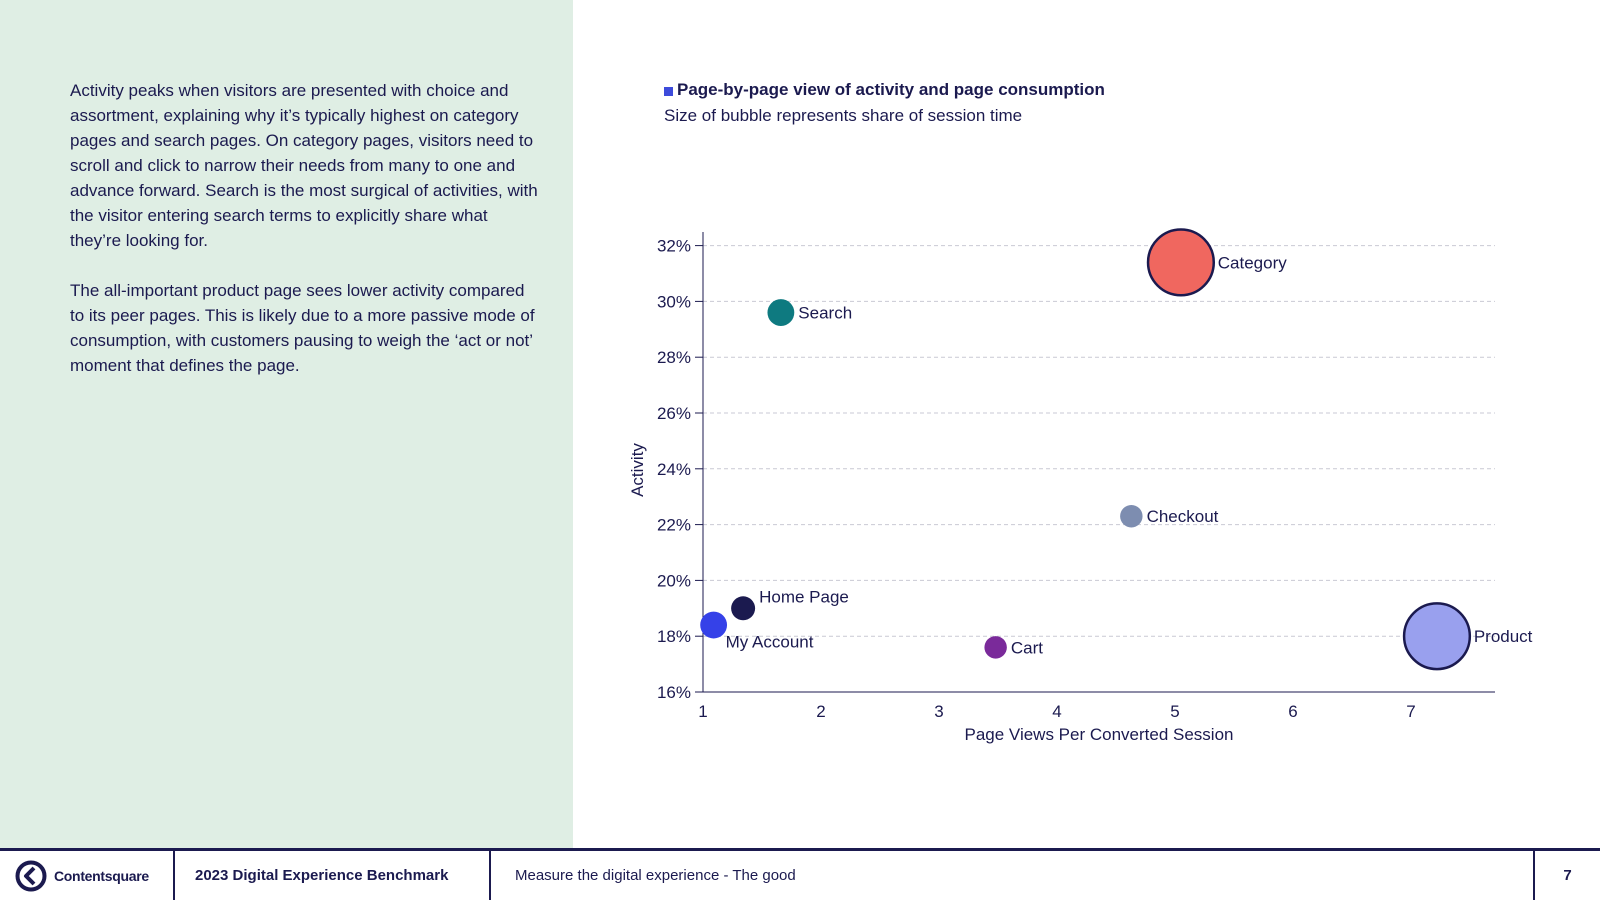  What do you see at coordinates (1027, 647) in the screenshot?
I see `bubble-label-cart: Cart` at bounding box center [1027, 647].